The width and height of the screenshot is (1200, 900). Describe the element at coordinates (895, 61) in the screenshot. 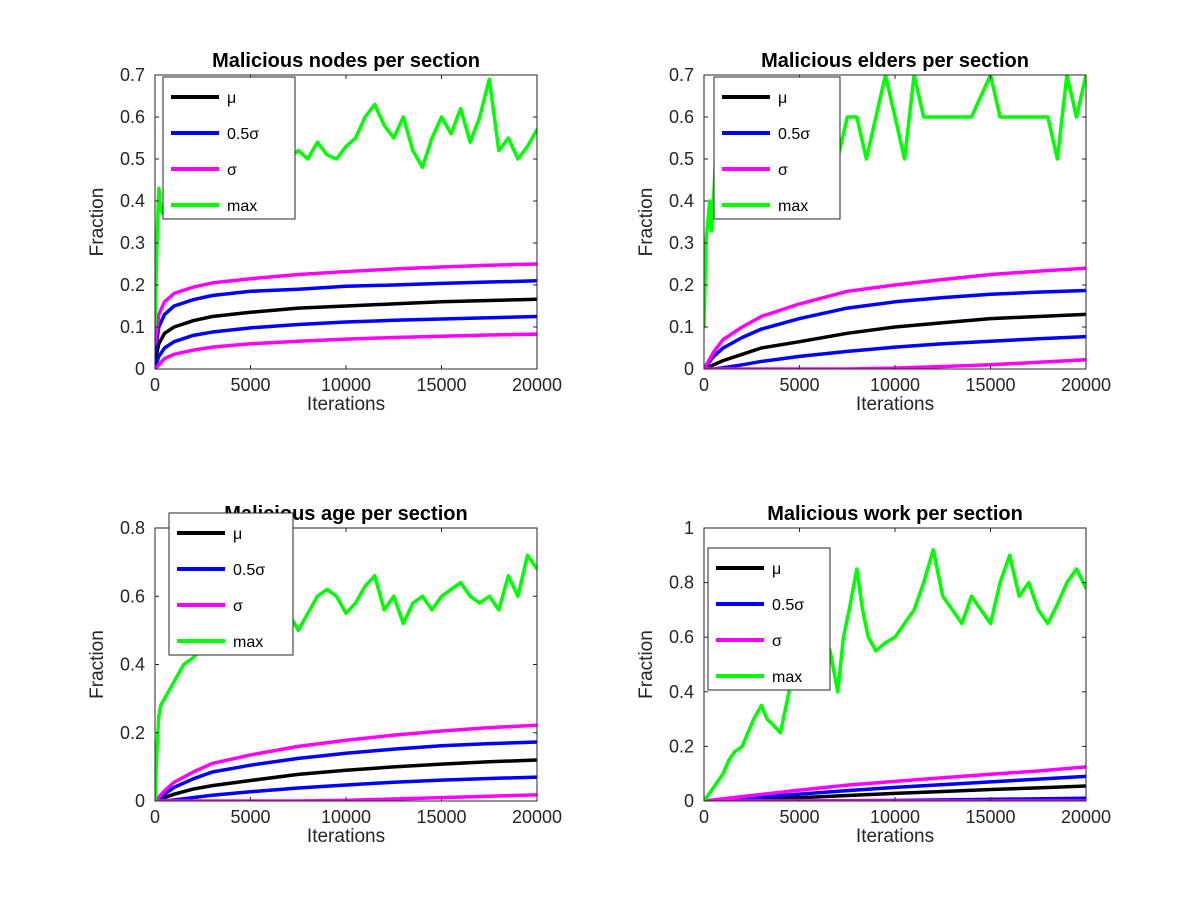

I see `chart-title: Malicious elders per section` at that location.